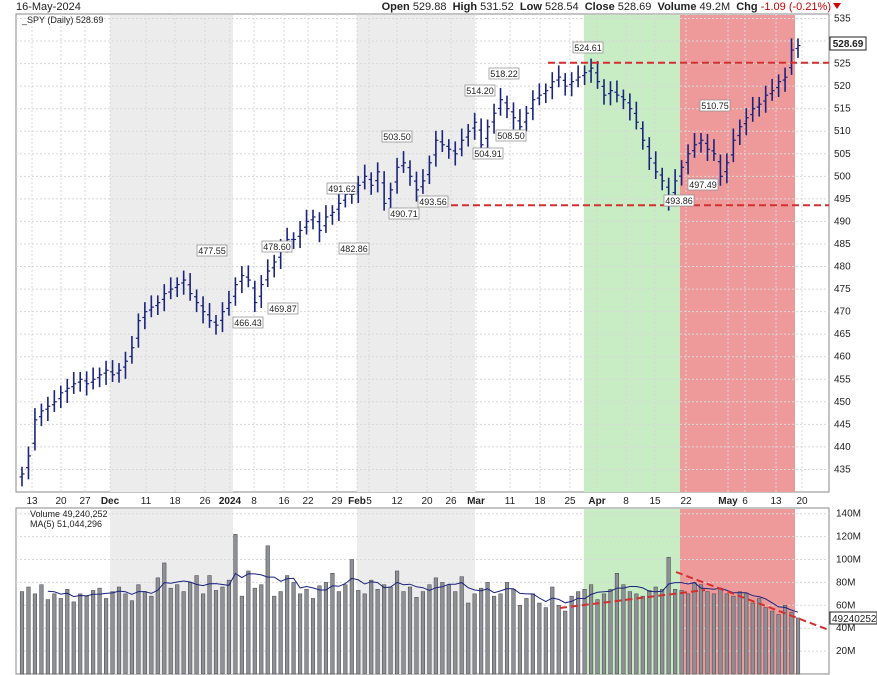 The width and height of the screenshot is (877, 675). What do you see at coordinates (342, 188) in the screenshot?
I see `price-annotation: 491.62` at bounding box center [342, 188].